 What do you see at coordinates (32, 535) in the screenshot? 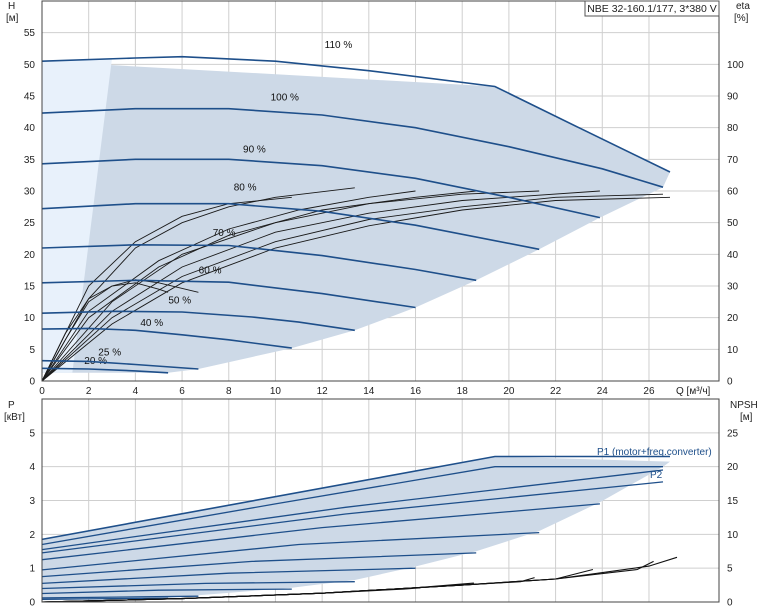
I see `power-y-tick-label: 2` at bounding box center [32, 535].